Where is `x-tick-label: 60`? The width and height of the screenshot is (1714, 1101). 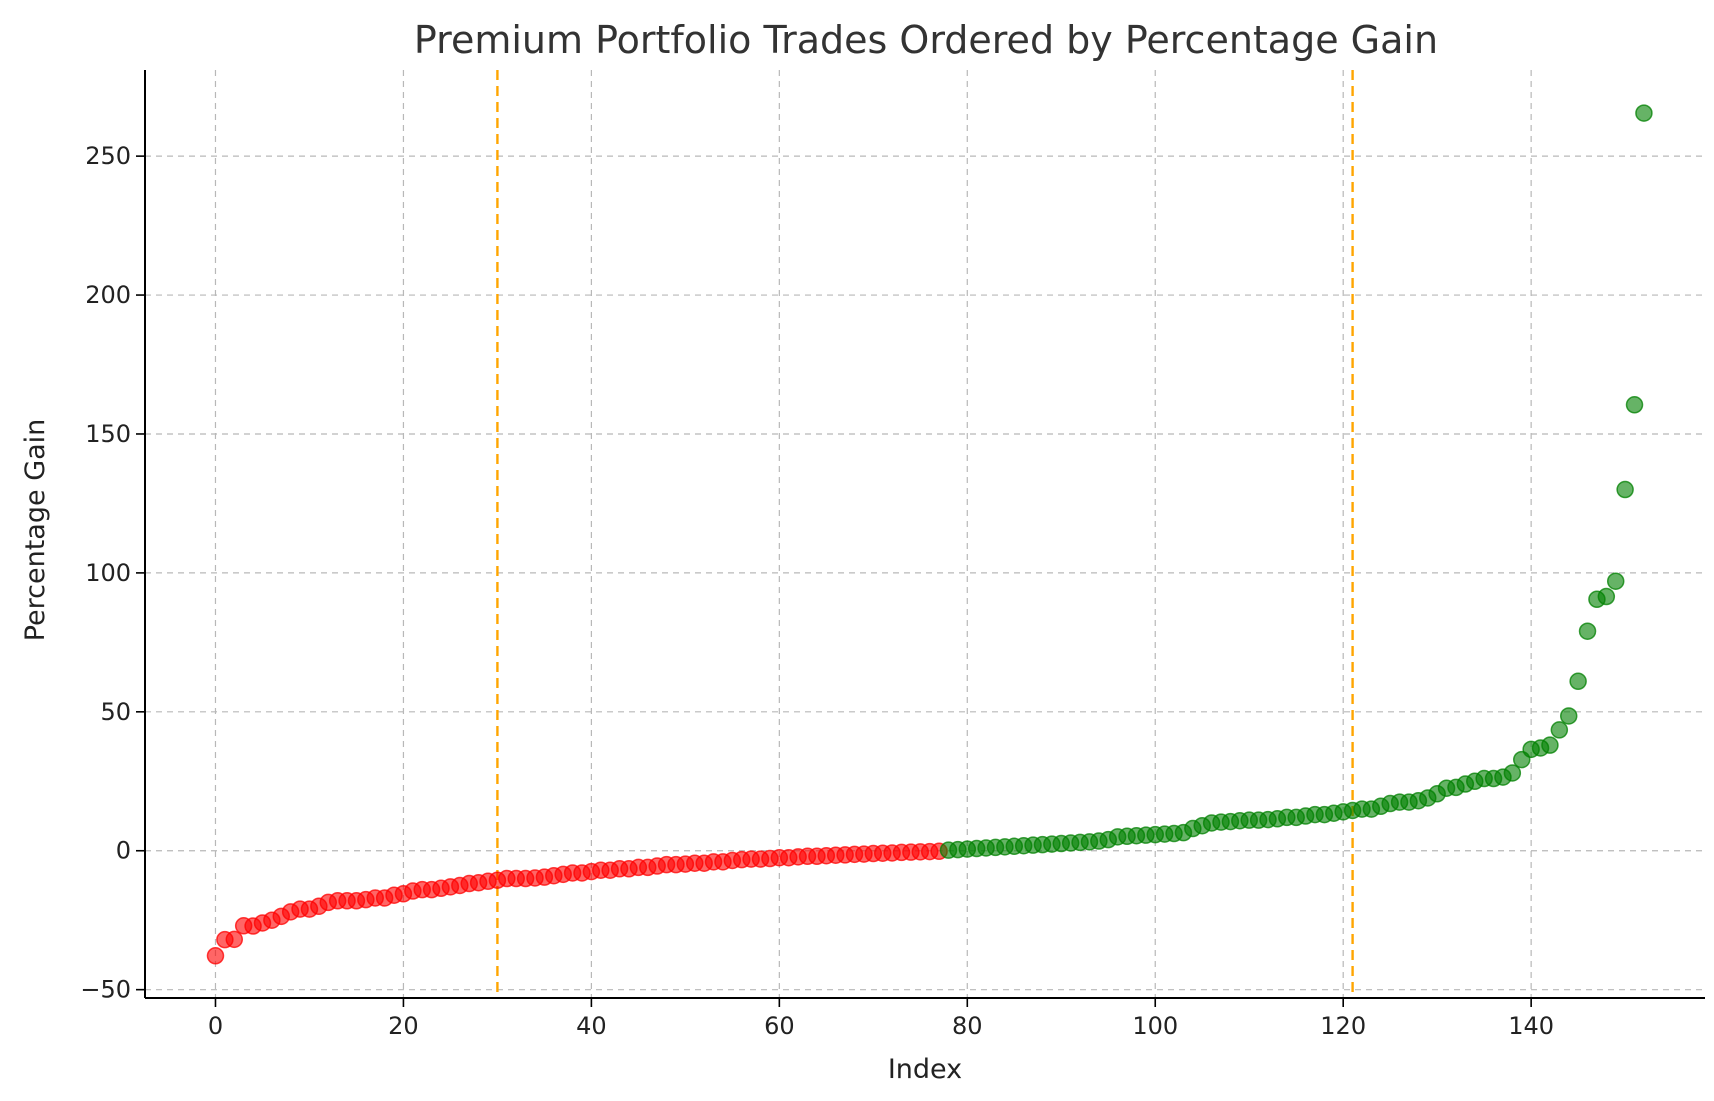
x-tick-label: 60 is located at coordinates (779, 1026).